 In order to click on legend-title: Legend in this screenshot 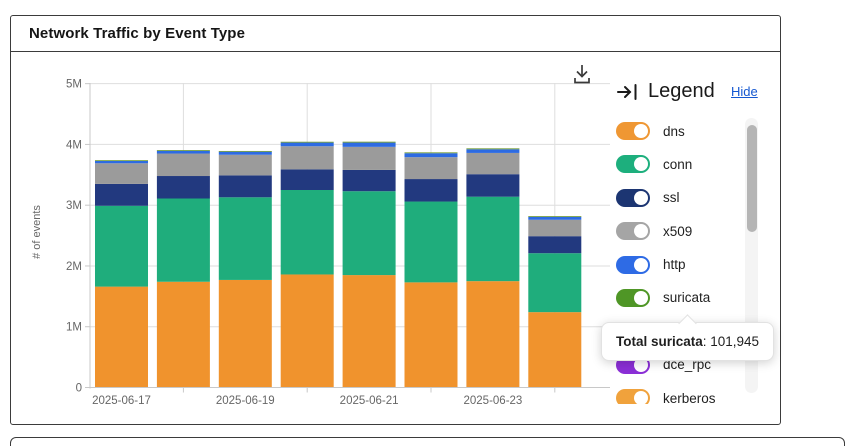, I will do `click(681, 91)`.